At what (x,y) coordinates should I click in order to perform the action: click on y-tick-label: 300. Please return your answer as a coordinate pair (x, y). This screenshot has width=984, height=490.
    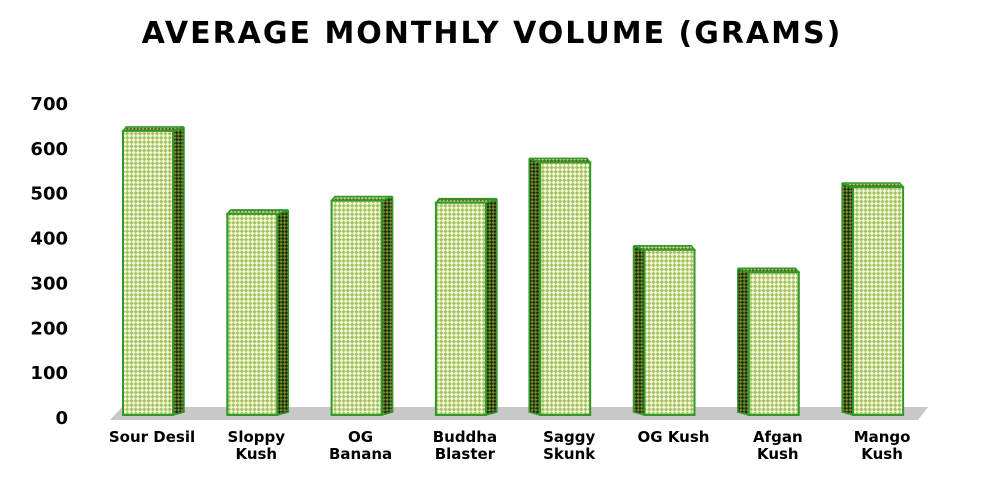
    Looking at the image, I should click on (49, 283).